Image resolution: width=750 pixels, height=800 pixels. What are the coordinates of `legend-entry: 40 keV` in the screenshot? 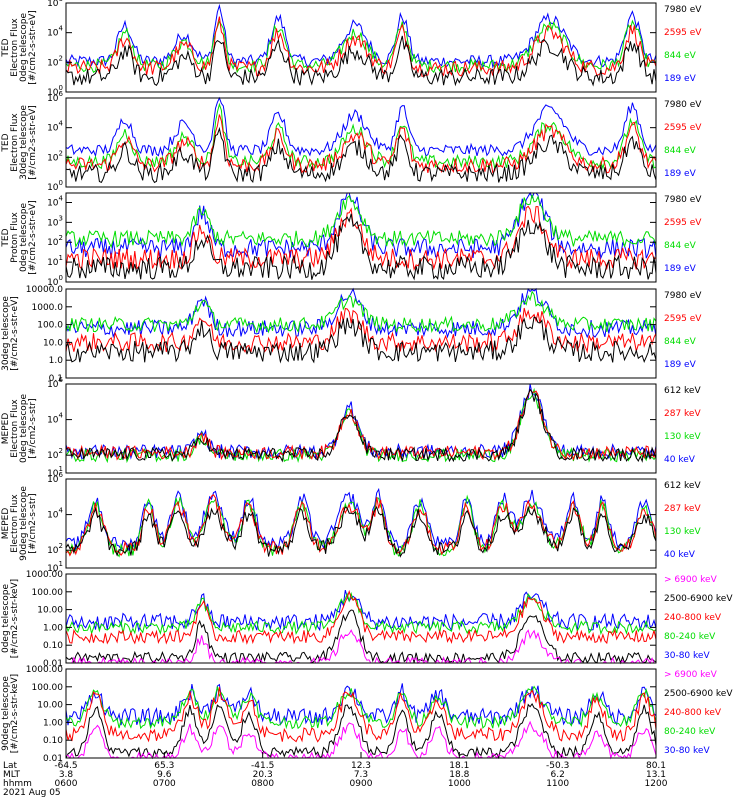 It's located at (680, 555).